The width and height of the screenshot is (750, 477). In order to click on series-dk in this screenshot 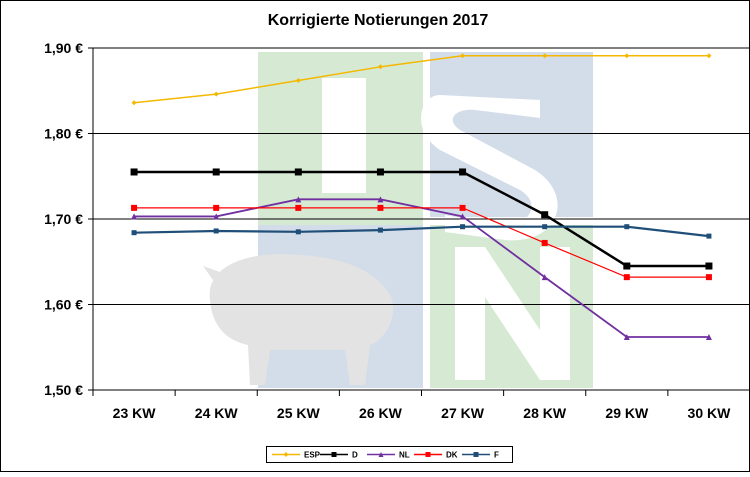, I will do `click(421, 242)`.